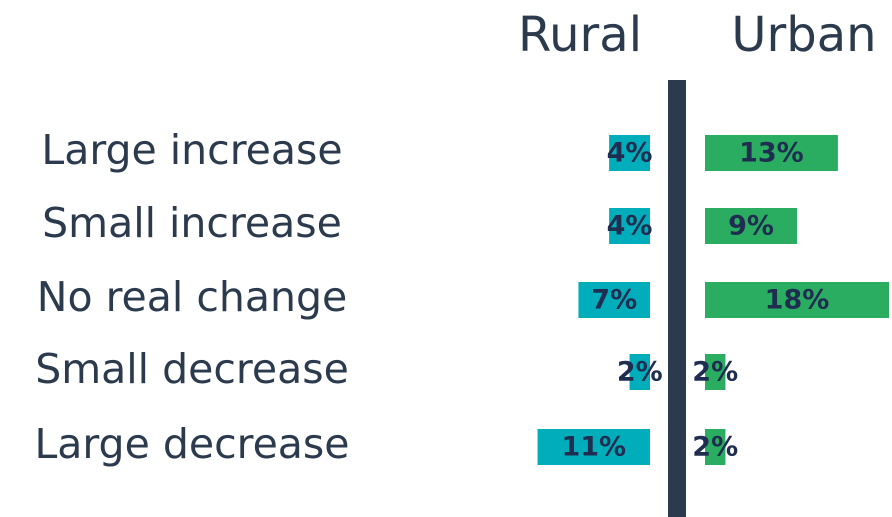  I want to click on value-label: 18%, so click(797, 300).